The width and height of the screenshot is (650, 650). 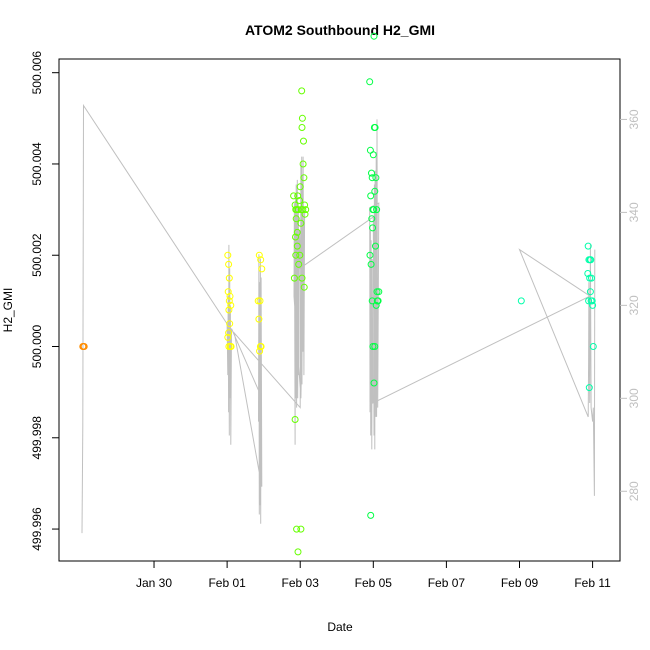 I want to click on y-tick-label-2: 500.000, so click(x=37, y=347).